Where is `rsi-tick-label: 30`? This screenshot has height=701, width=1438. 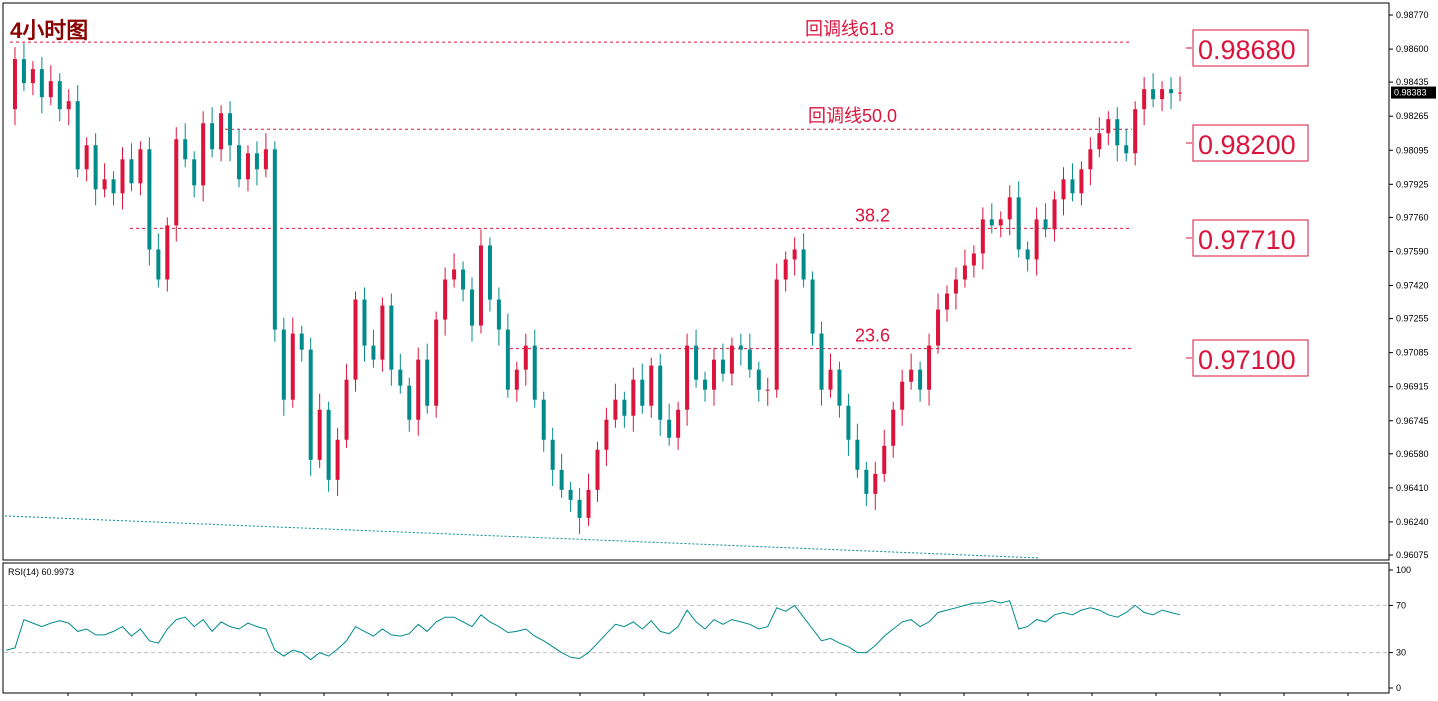
rsi-tick-label: 30 is located at coordinates (1401, 653).